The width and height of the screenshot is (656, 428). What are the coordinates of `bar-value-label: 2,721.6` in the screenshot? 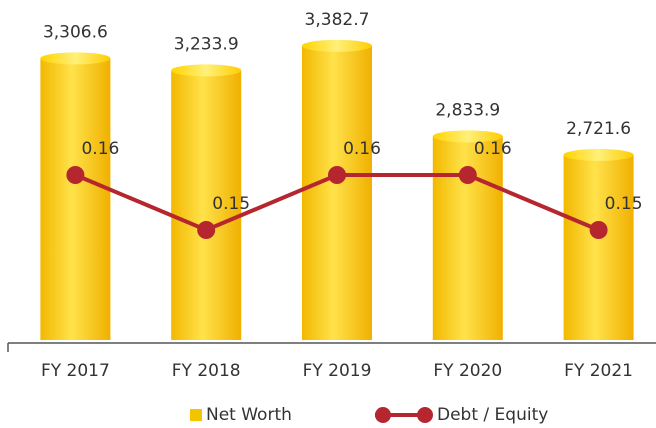 It's located at (598, 129).